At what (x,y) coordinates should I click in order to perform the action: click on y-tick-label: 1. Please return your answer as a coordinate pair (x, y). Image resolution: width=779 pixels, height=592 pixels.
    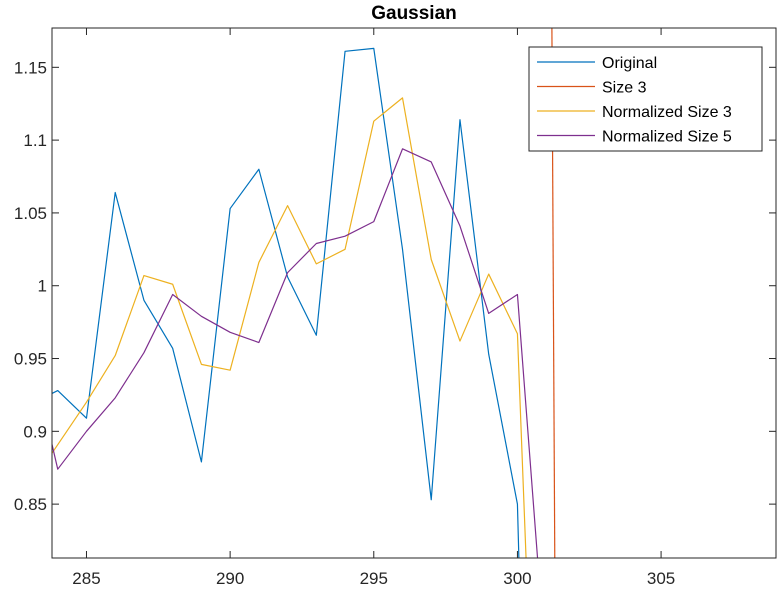
    Looking at the image, I should click on (42, 286).